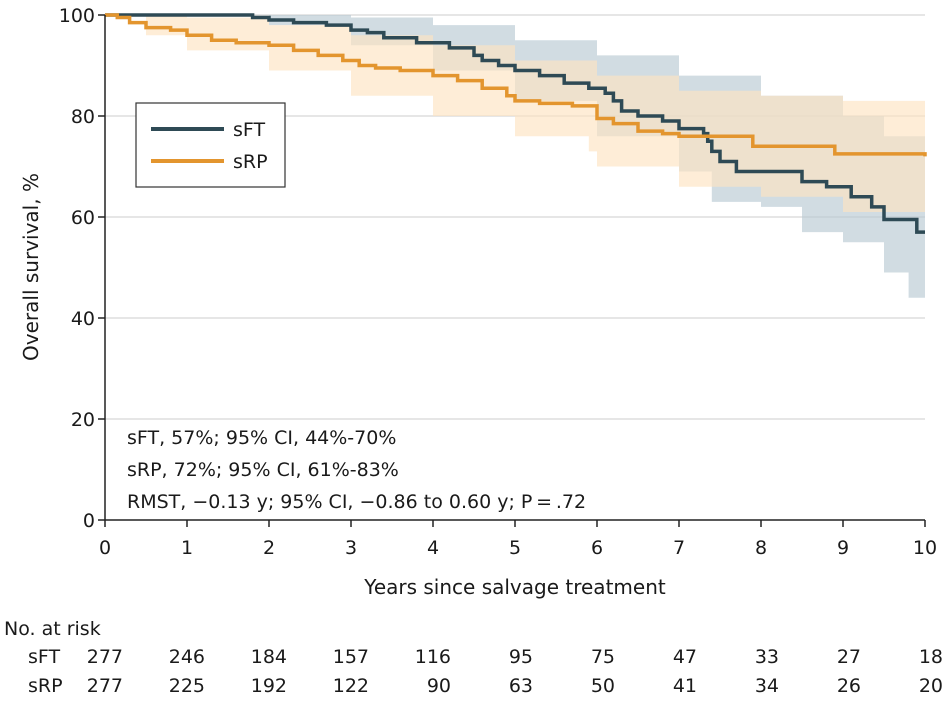 This screenshot has width=944, height=701. Describe the element at coordinates (261, 438) in the screenshot. I see `annotation-line-1: sFT, 57%; 95% CI, 44%-70%` at that location.